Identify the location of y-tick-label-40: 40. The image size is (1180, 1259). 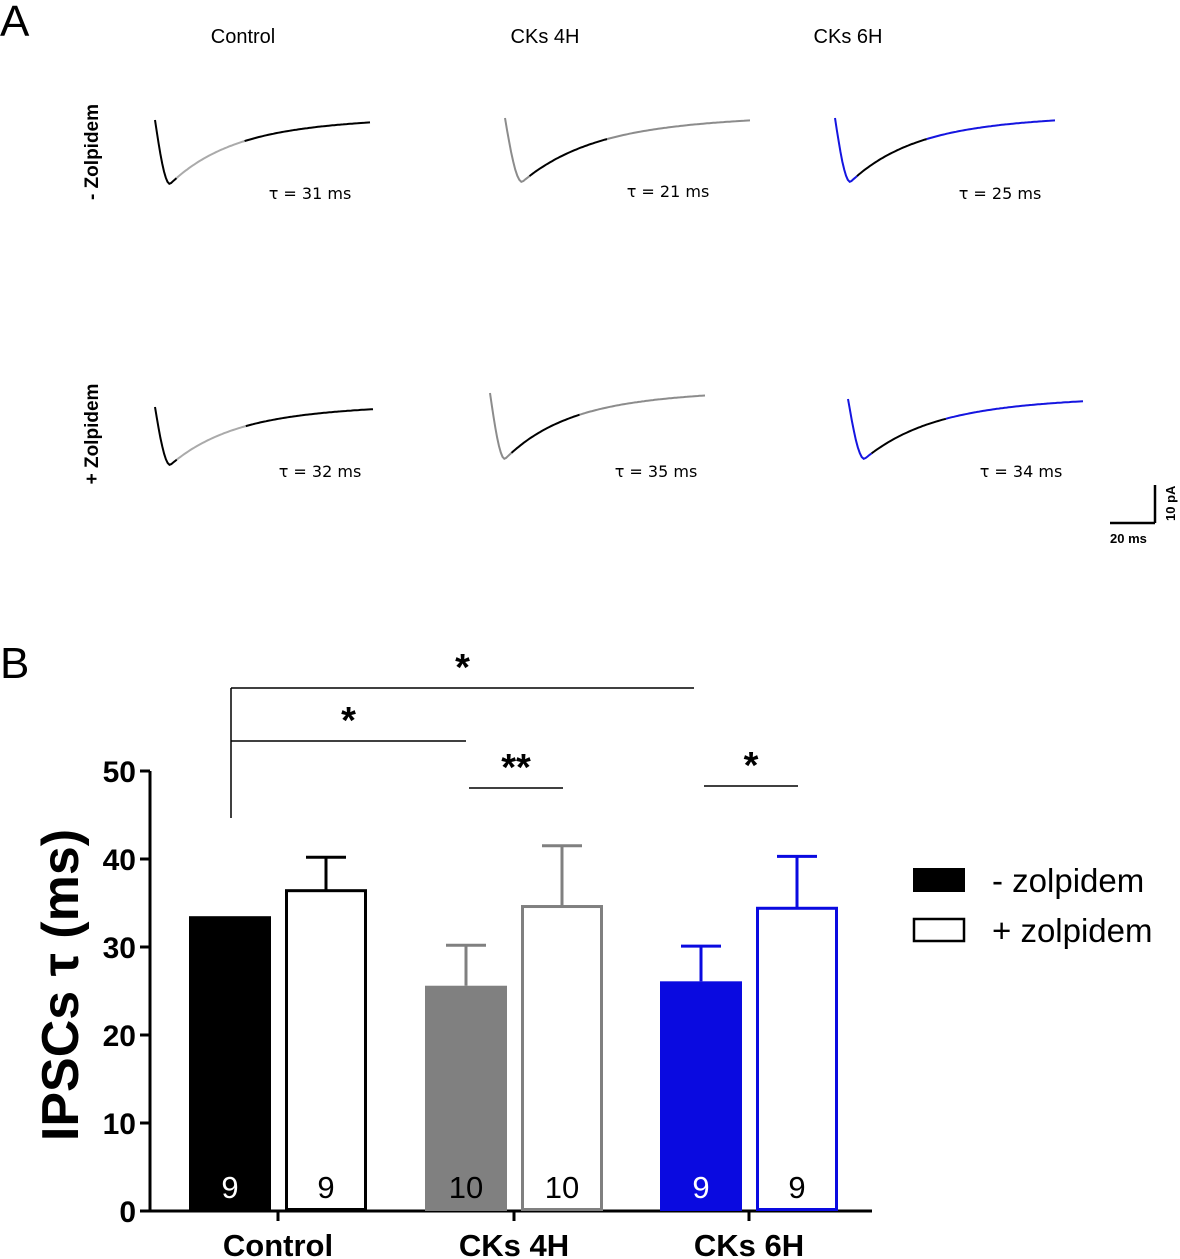
(119, 860).